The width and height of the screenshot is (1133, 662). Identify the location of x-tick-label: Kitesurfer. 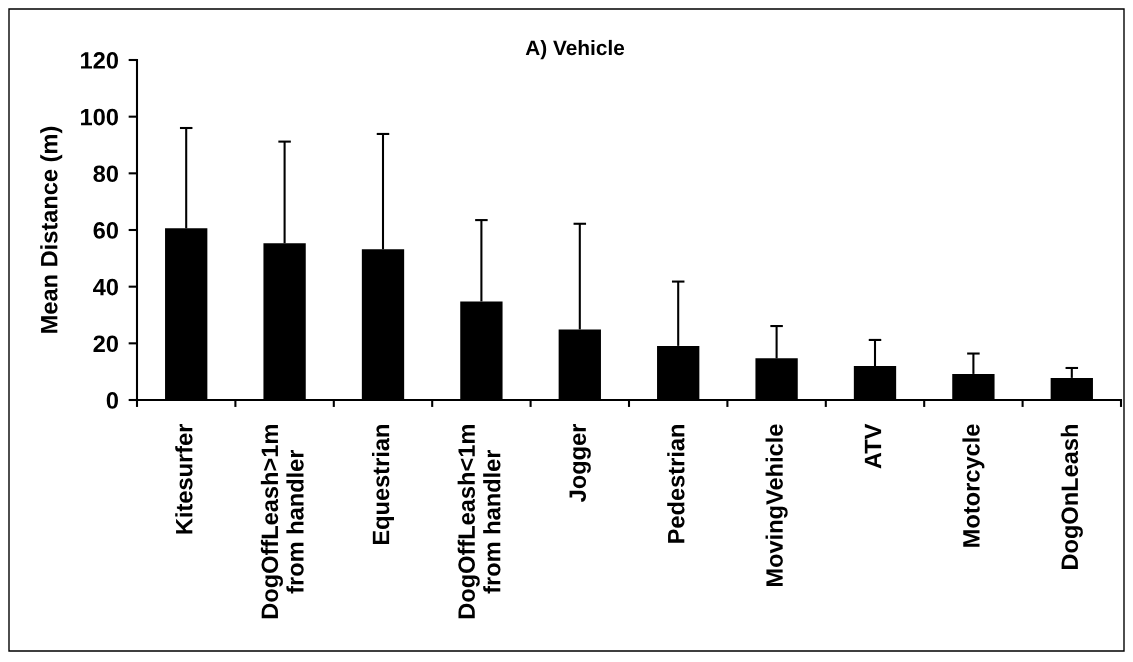
(184, 478).